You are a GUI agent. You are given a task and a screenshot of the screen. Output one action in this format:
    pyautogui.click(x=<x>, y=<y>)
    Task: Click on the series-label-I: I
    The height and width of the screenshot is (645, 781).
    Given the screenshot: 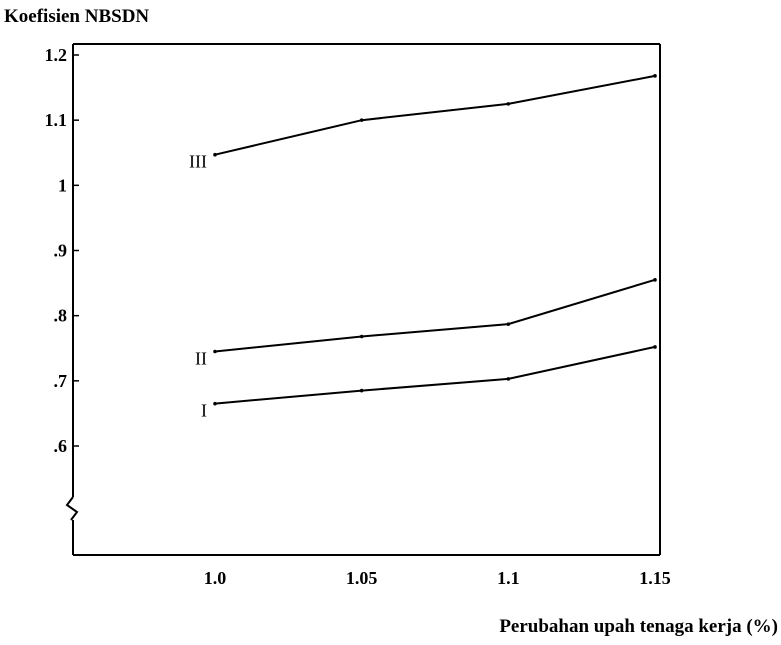 What is the action you would take?
    pyautogui.click(x=204, y=411)
    